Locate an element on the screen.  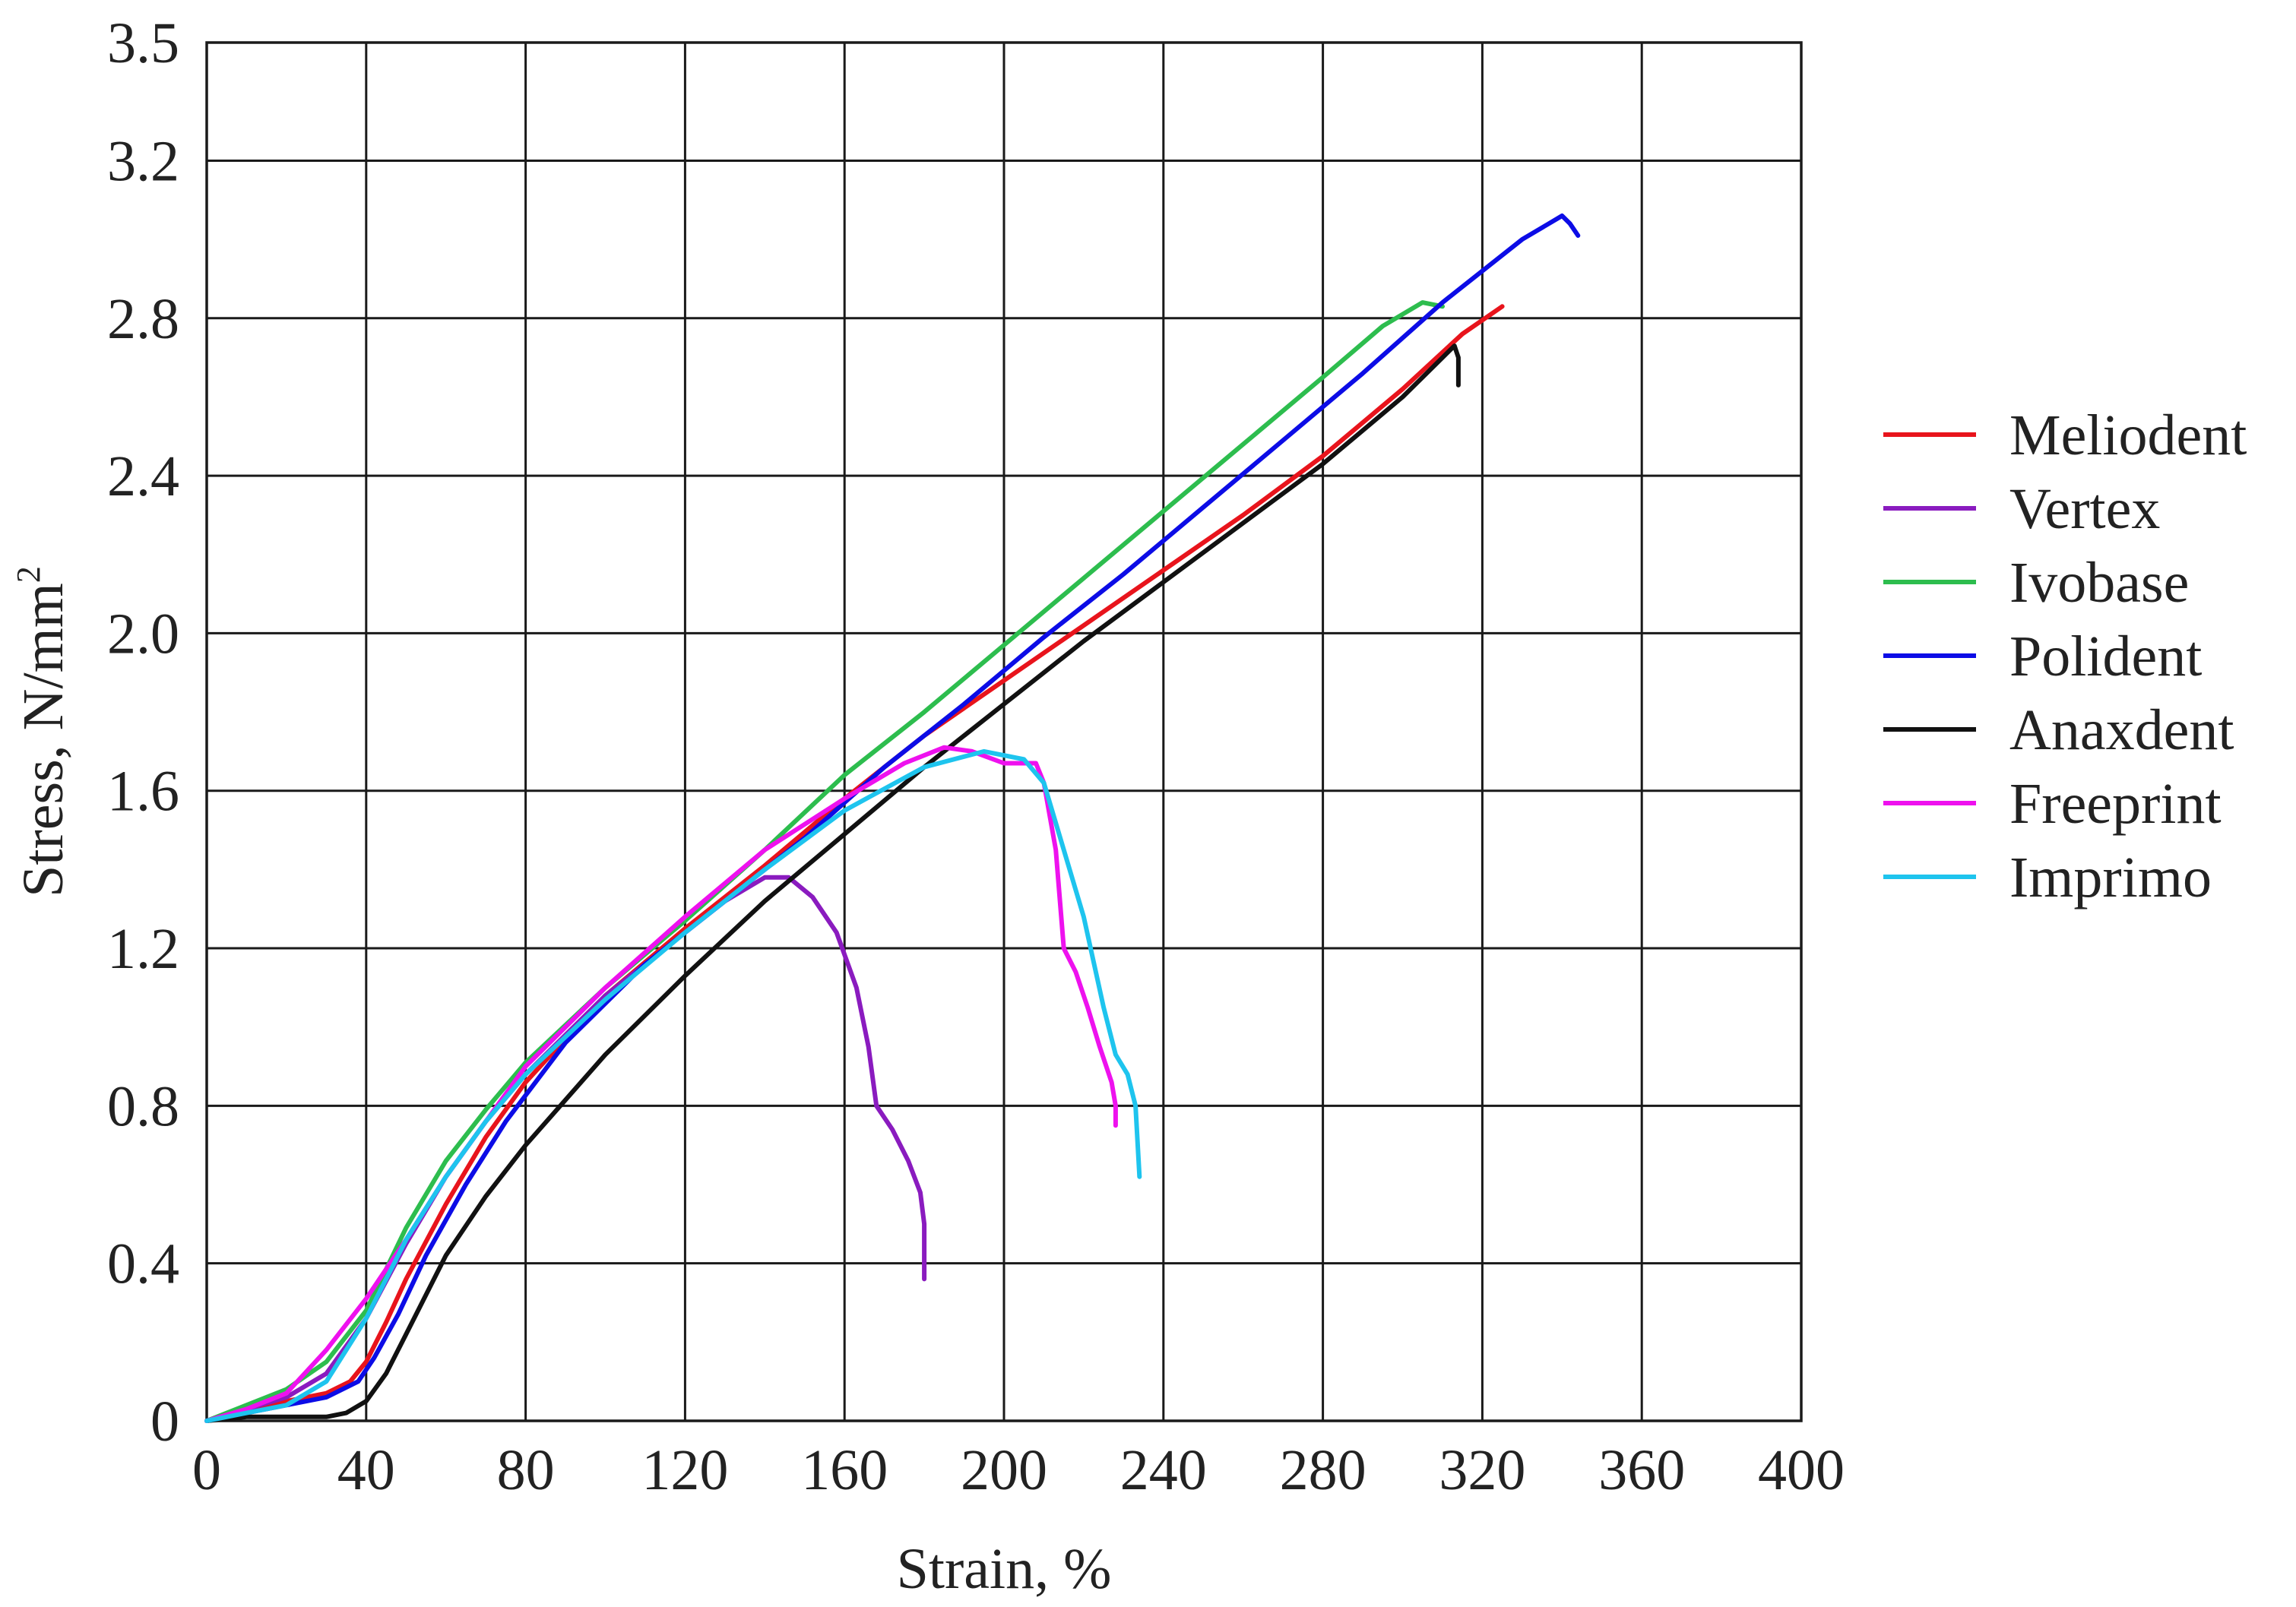
legend-label: Ivobase is located at coordinates (2099, 583).